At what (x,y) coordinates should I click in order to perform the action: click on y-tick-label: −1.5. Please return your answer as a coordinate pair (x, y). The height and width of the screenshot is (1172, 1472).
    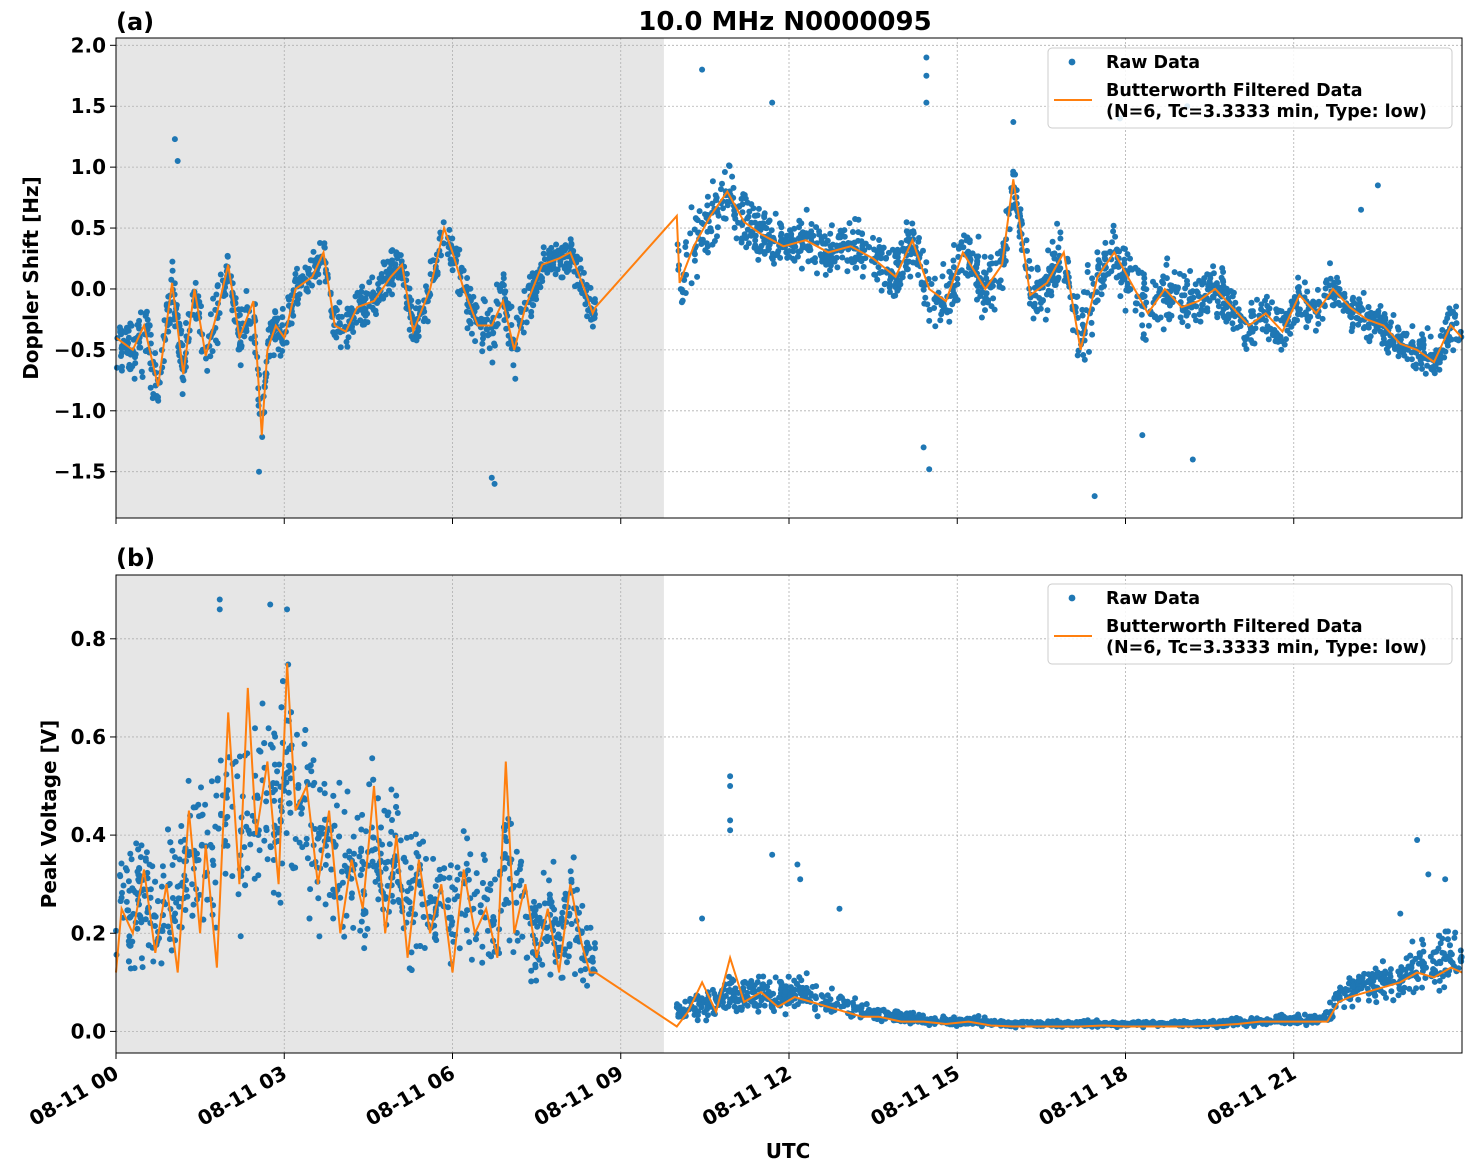
    Looking at the image, I should click on (80, 472).